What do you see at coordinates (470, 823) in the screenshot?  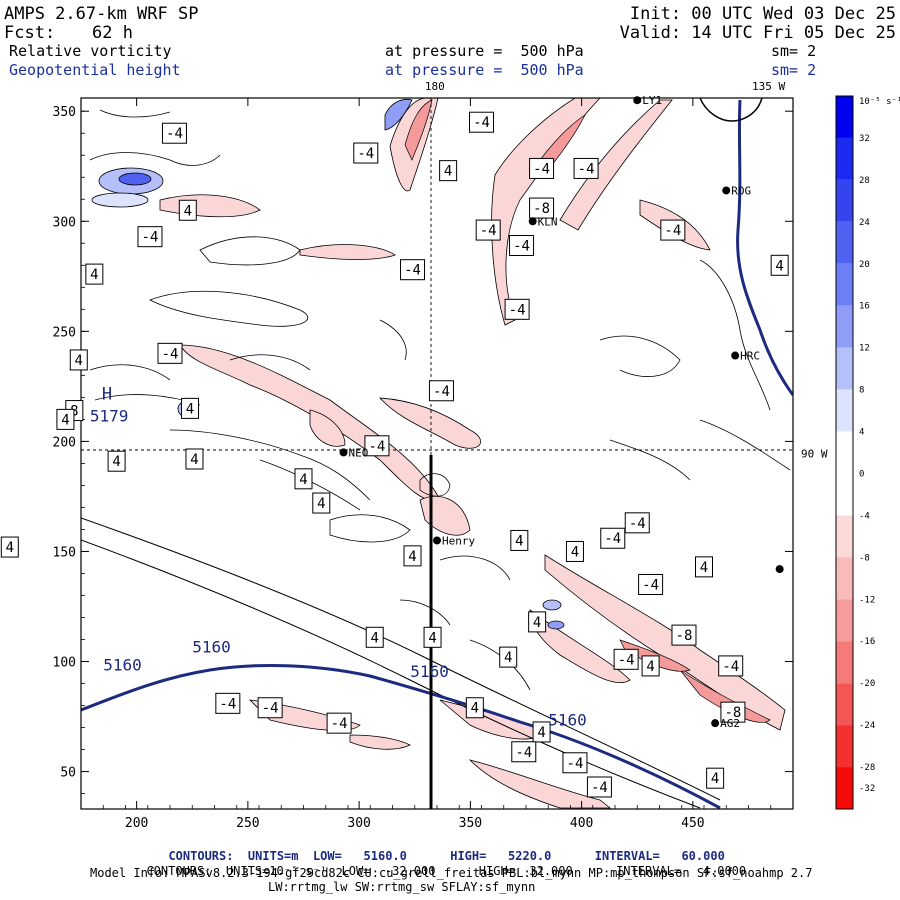 I see `x-tick-label: 350` at bounding box center [470, 823].